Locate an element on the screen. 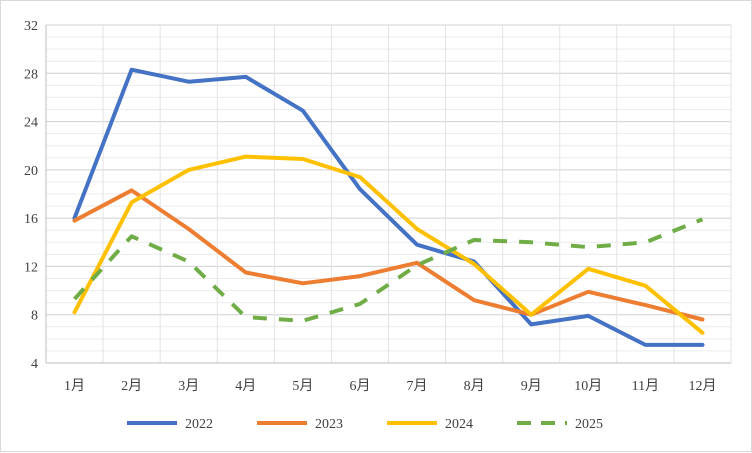 The width and height of the screenshot is (752, 453). y-tick-label: 12 is located at coordinates (31, 267).